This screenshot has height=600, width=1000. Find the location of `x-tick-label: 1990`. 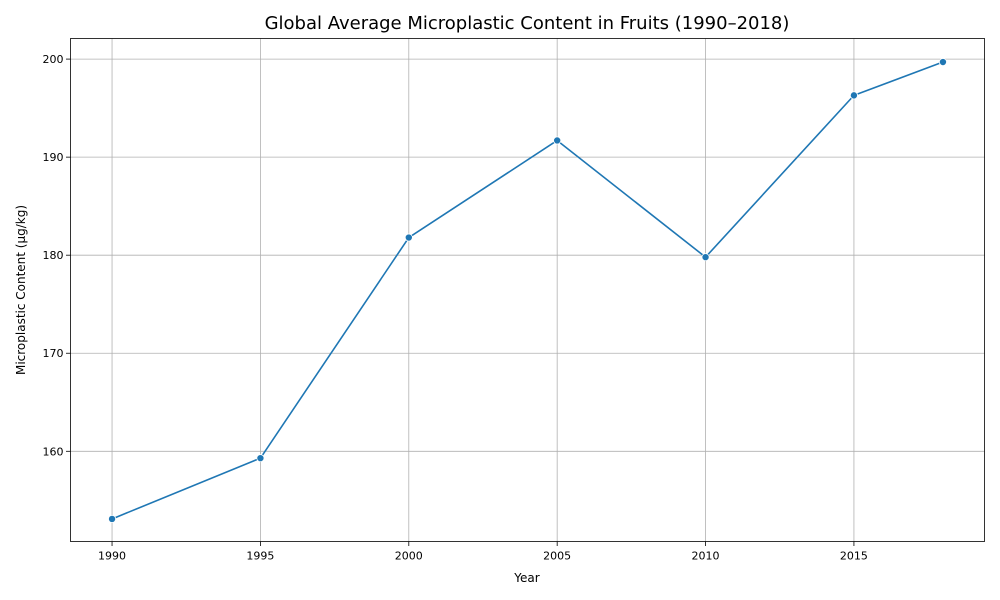

x-tick-label: 1990 is located at coordinates (112, 556).